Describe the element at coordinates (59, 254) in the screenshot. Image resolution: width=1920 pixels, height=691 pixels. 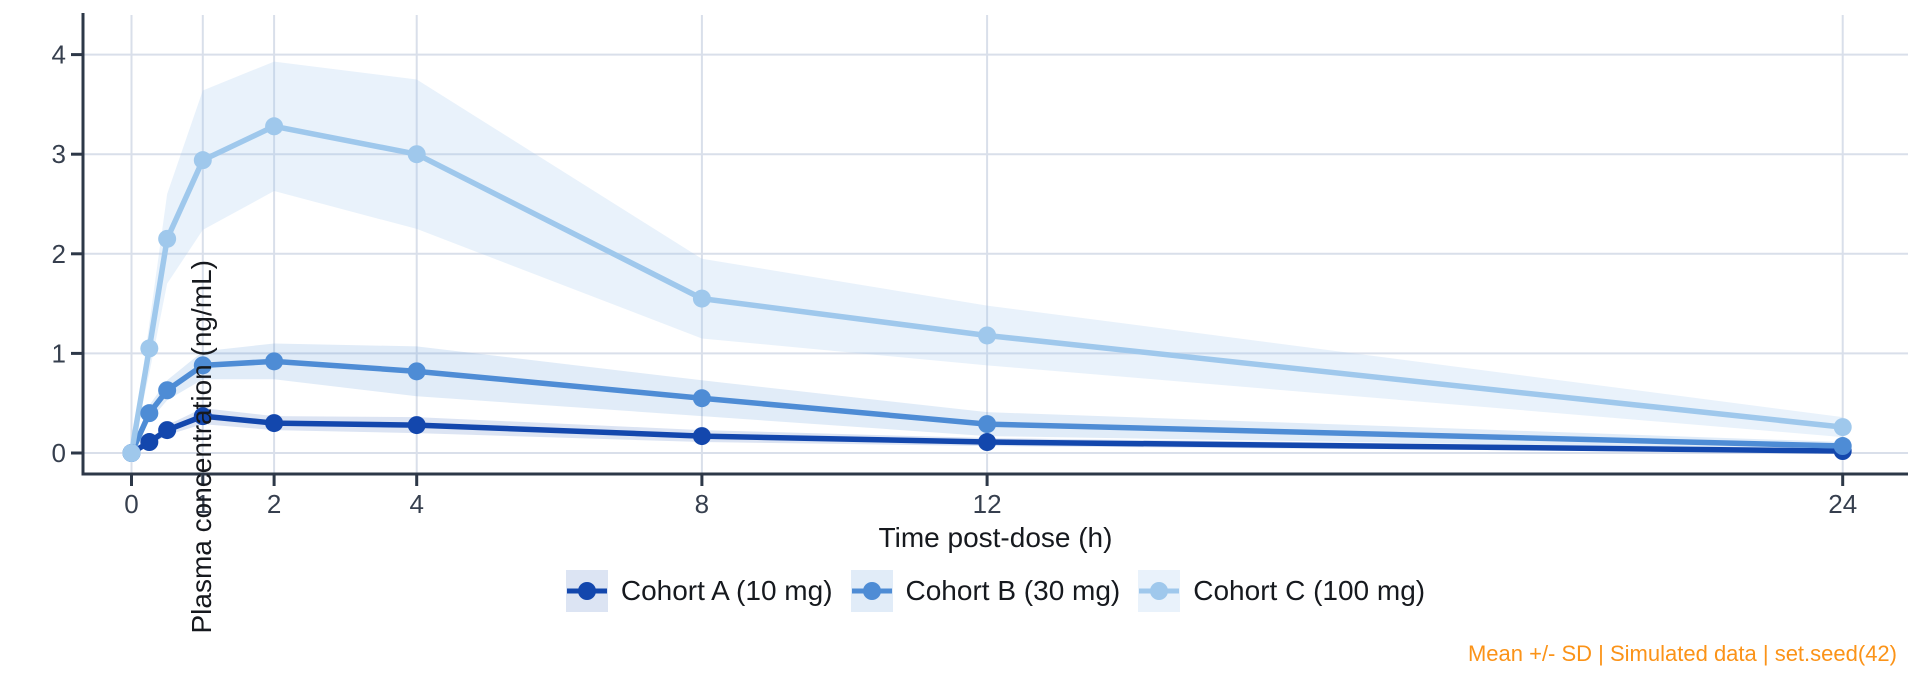
I see `y-tick-label: 2` at that location.